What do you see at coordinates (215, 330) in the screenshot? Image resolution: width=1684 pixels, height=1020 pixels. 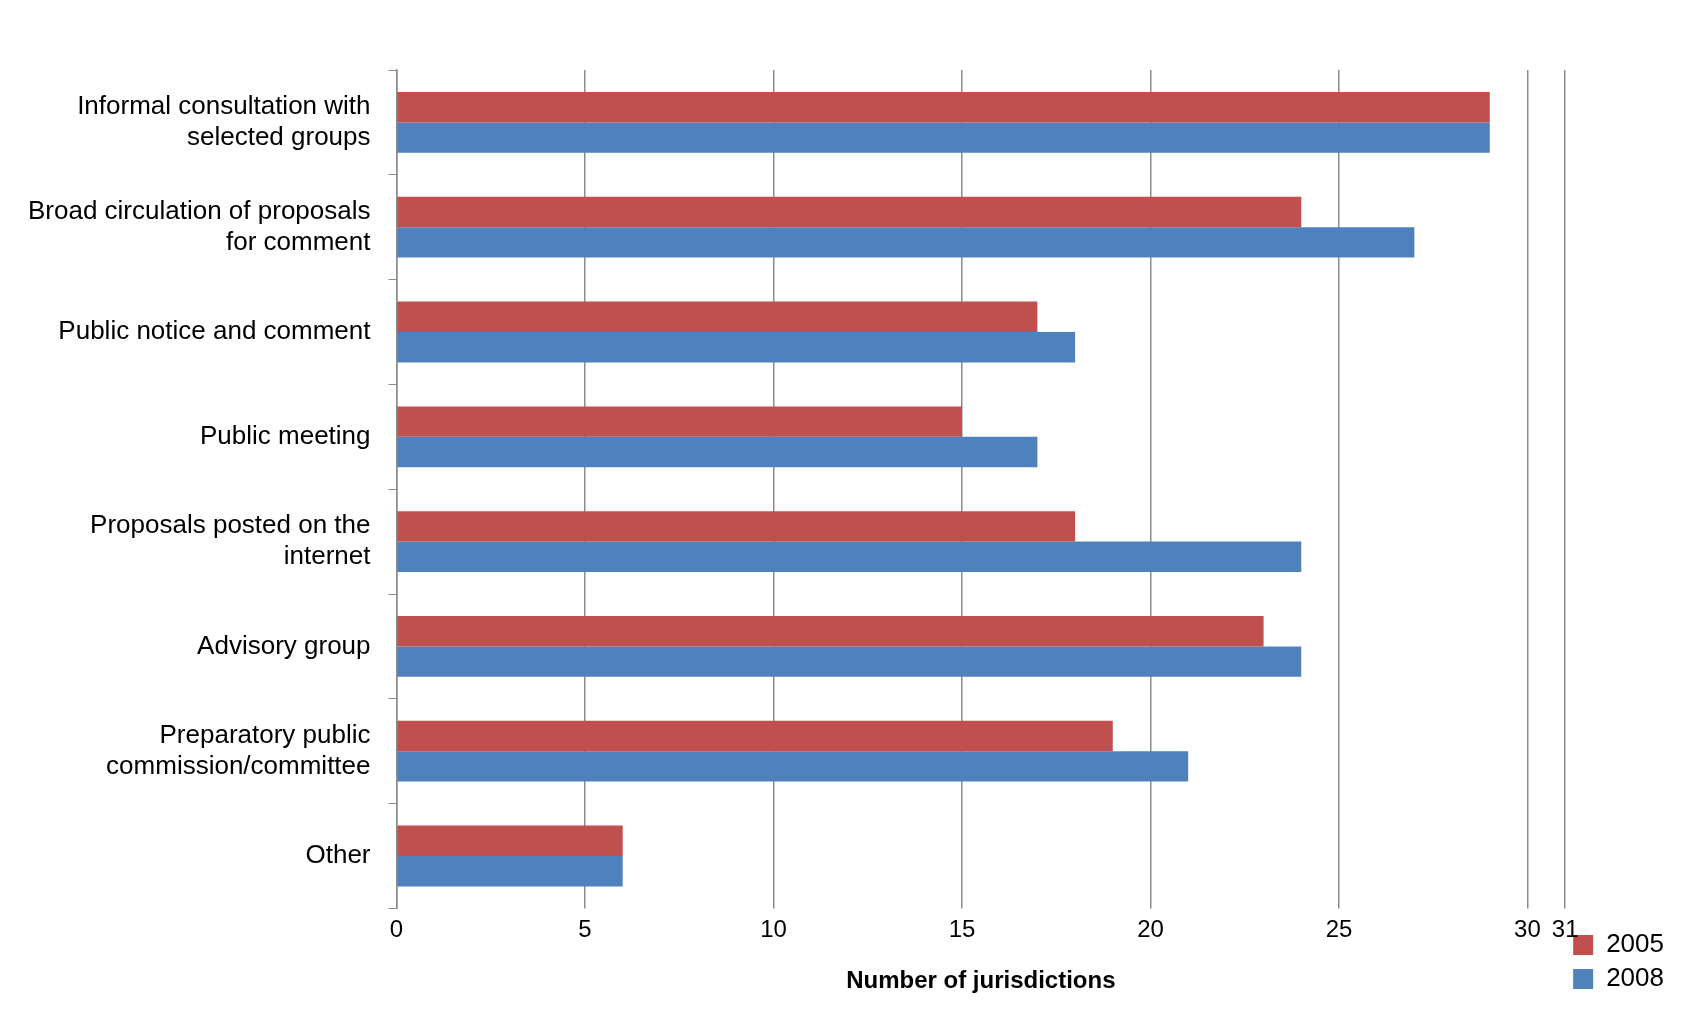 I see `y-tick-label: Public notice and comment` at bounding box center [215, 330].